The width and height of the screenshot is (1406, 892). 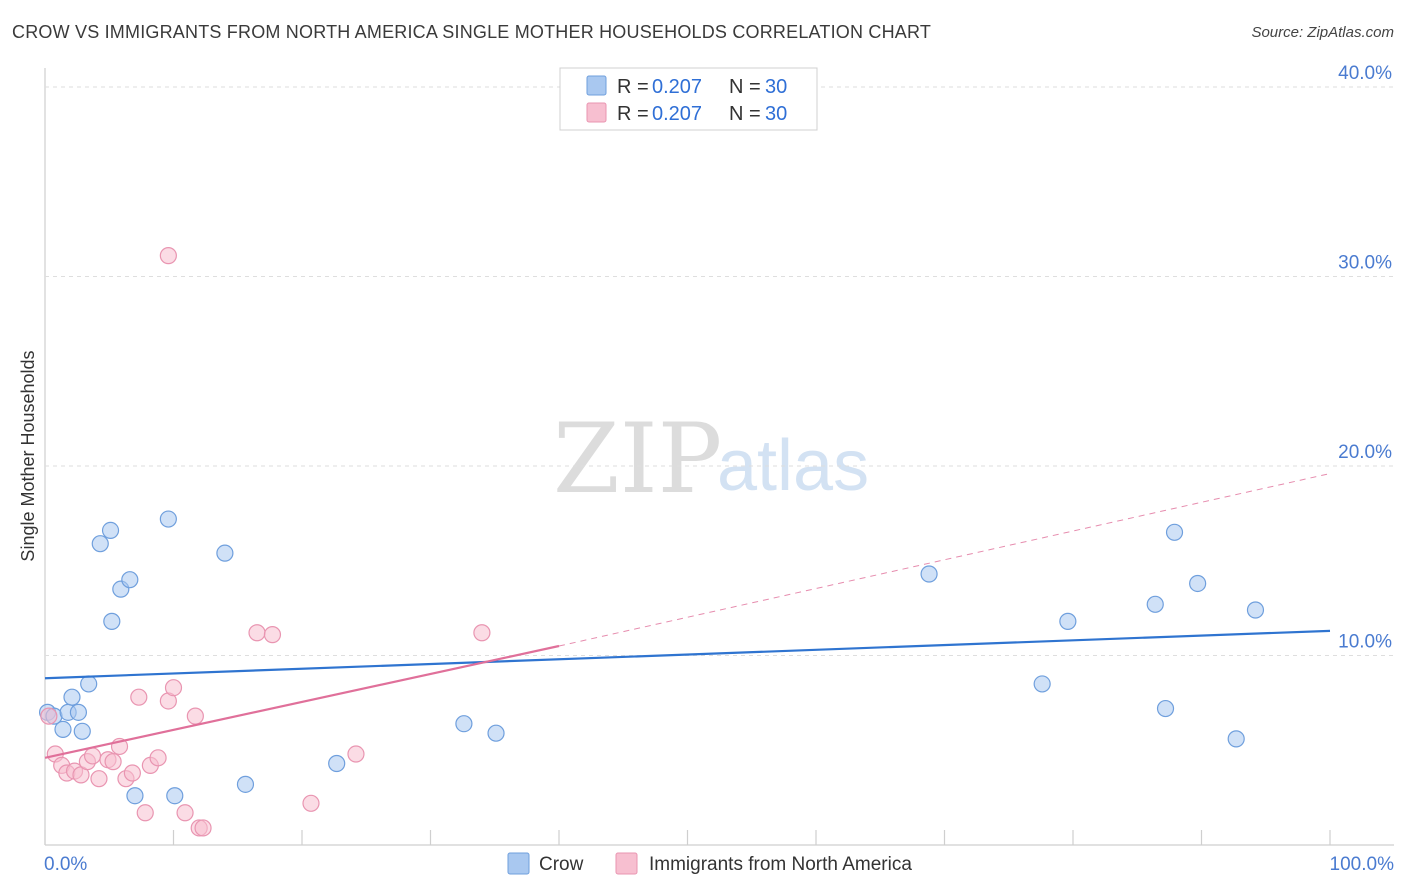 What do you see at coordinates (65, 864) in the screenshot?
I see `x-tick-label-min: 0.0%` at bounding box center [65, 864].